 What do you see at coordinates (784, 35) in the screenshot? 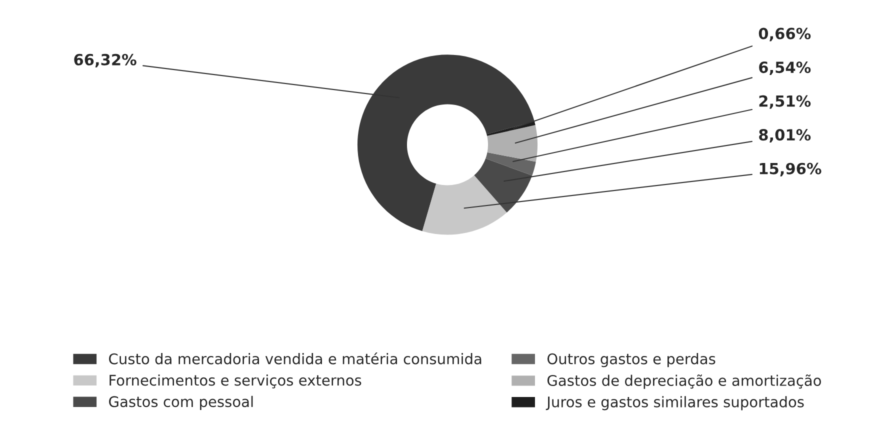
I see `data-label: 0,66%` at bounding box center [784, 35].